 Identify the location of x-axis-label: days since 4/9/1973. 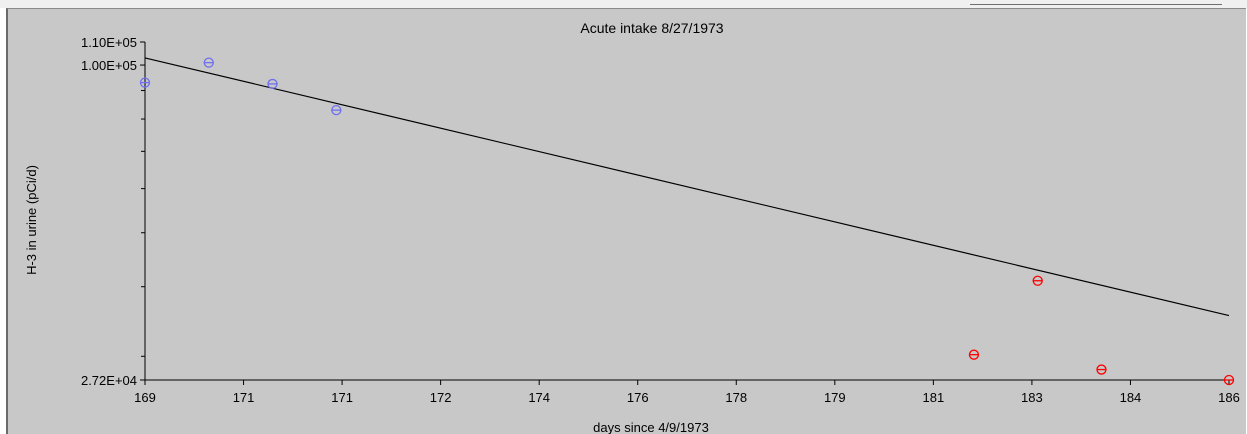
(651, 427).